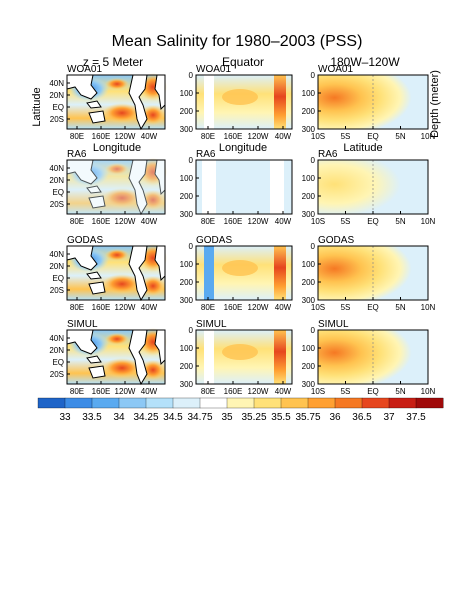 This screenshot has height=613, width=474. I want to click on map-y-tick-label: 40N, so click(56, 168).